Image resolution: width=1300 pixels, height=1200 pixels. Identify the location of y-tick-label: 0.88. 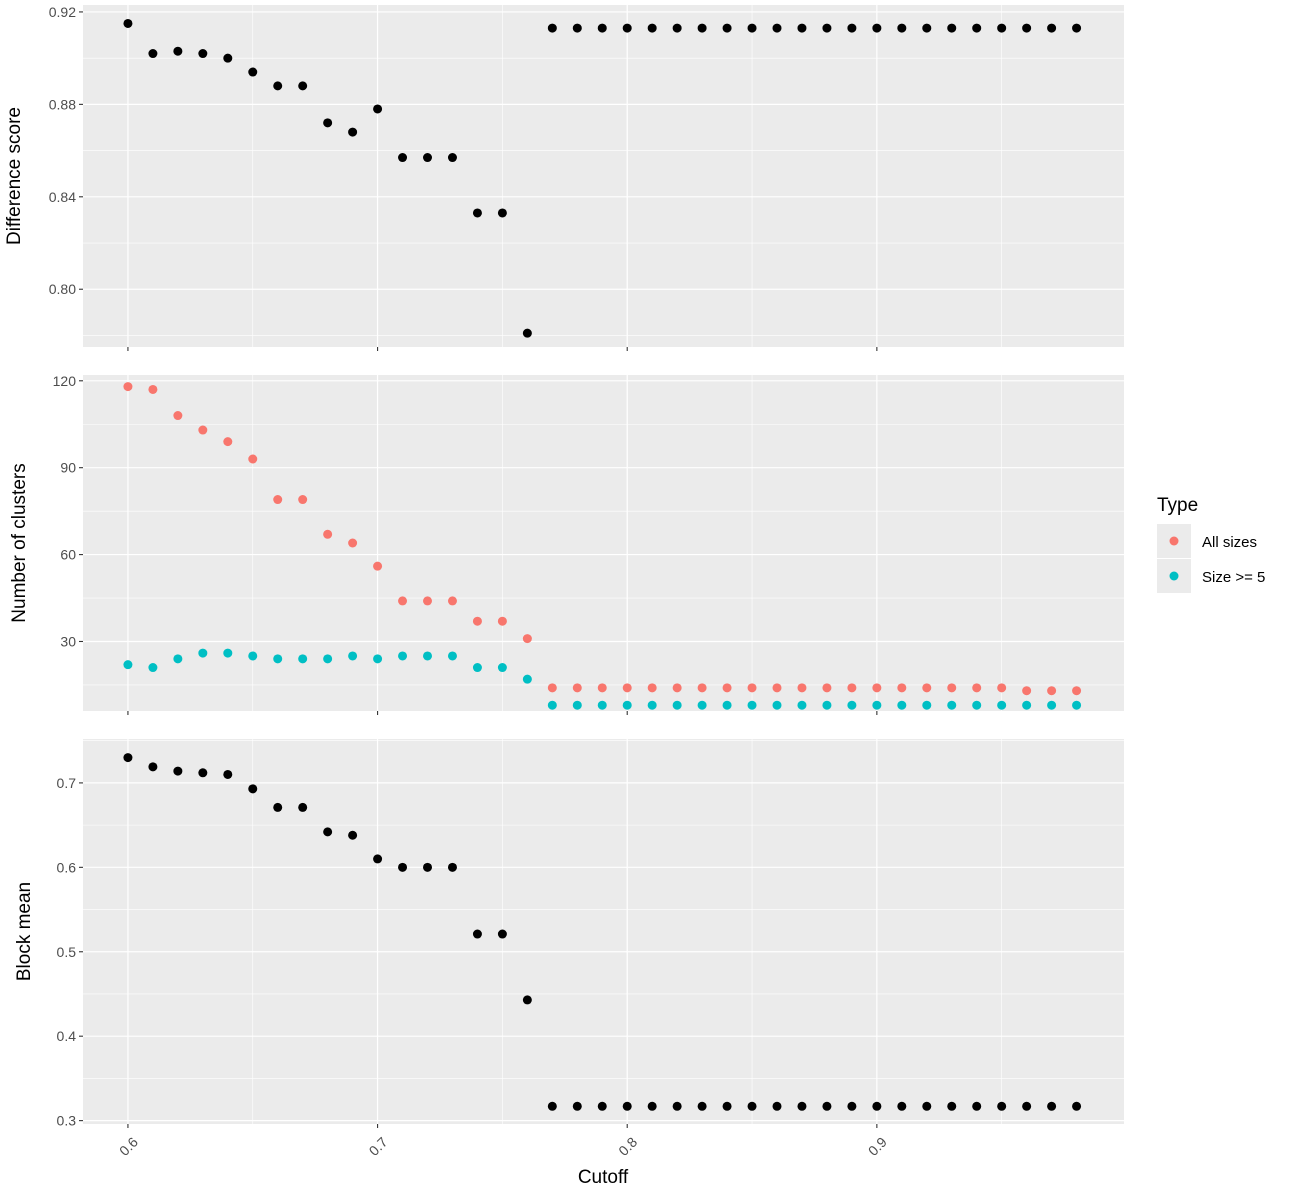
(62, 104).